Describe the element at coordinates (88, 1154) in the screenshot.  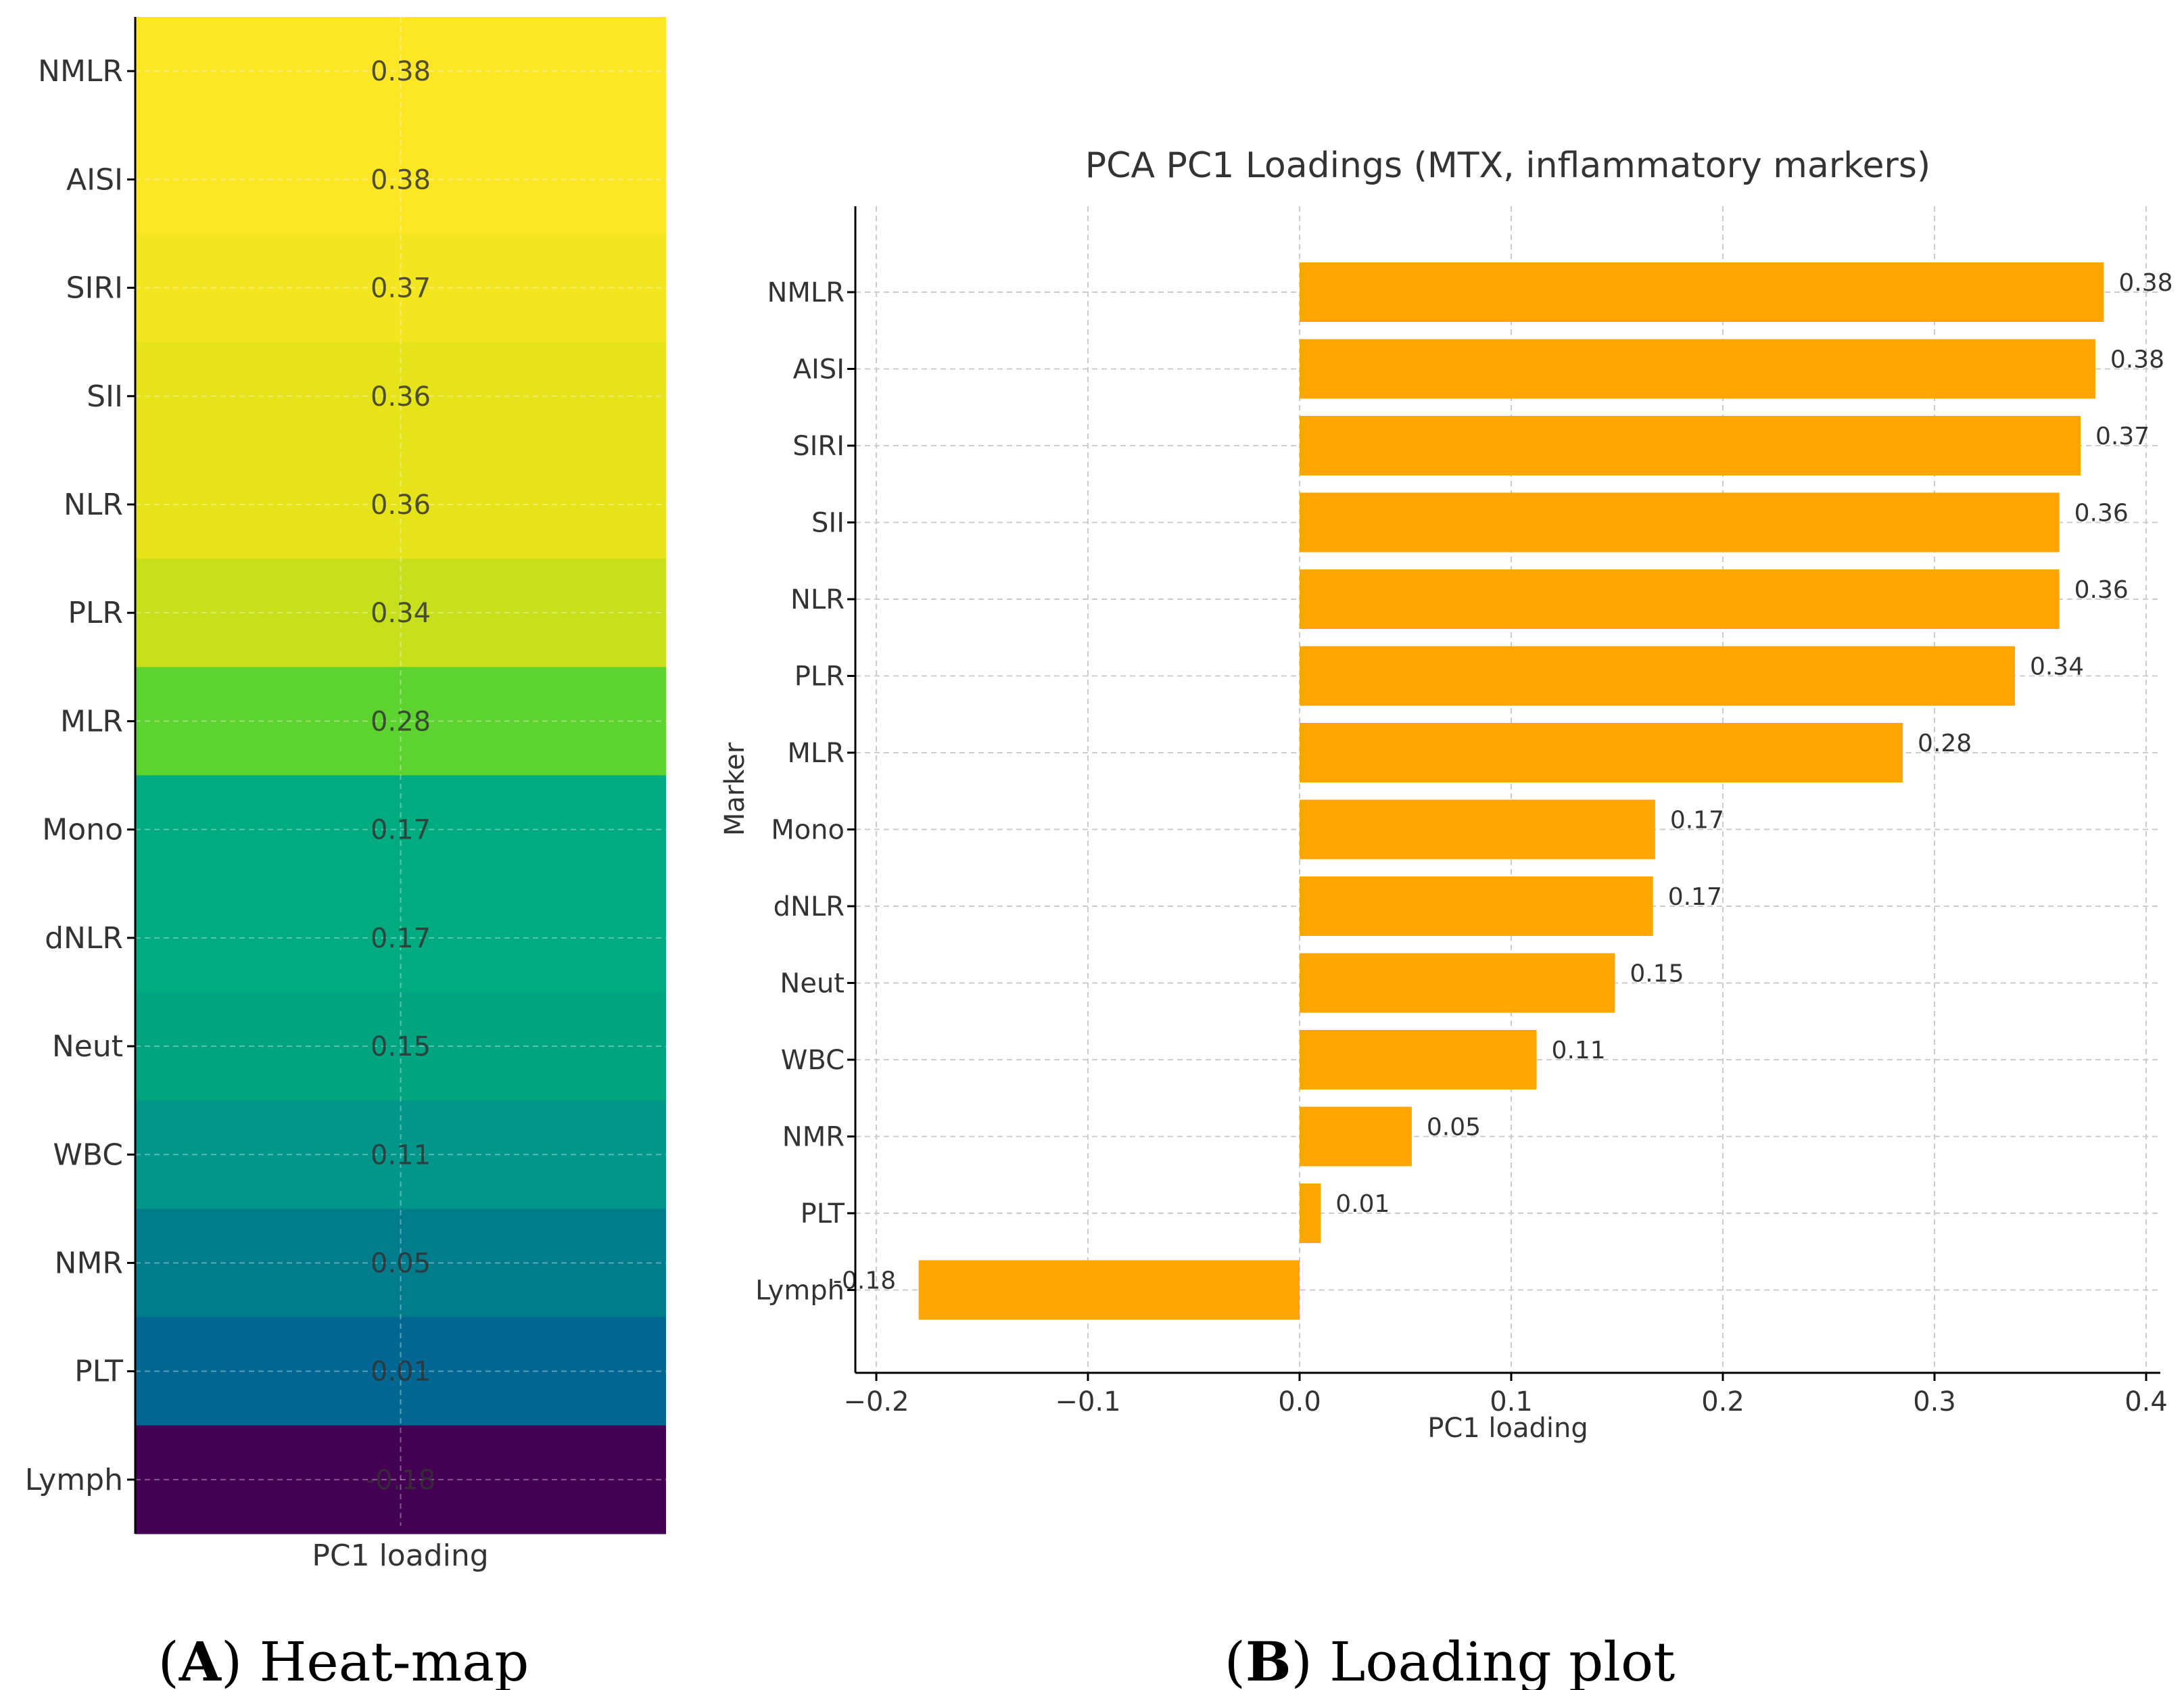
I see `heatmap-row-label: WBC` at that location.